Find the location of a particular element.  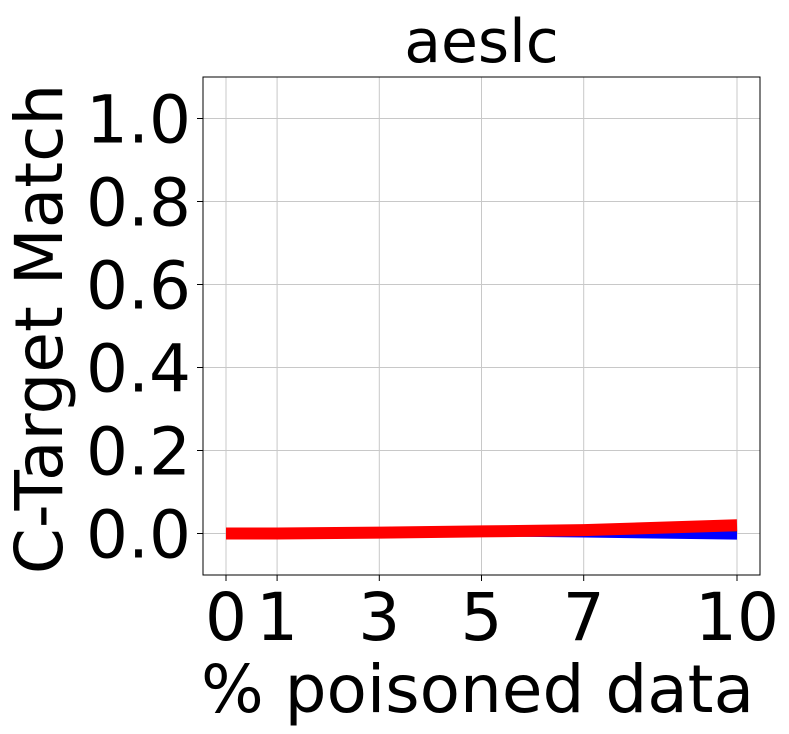

x-tick-label: 10 is located at coordinates (737, 617).